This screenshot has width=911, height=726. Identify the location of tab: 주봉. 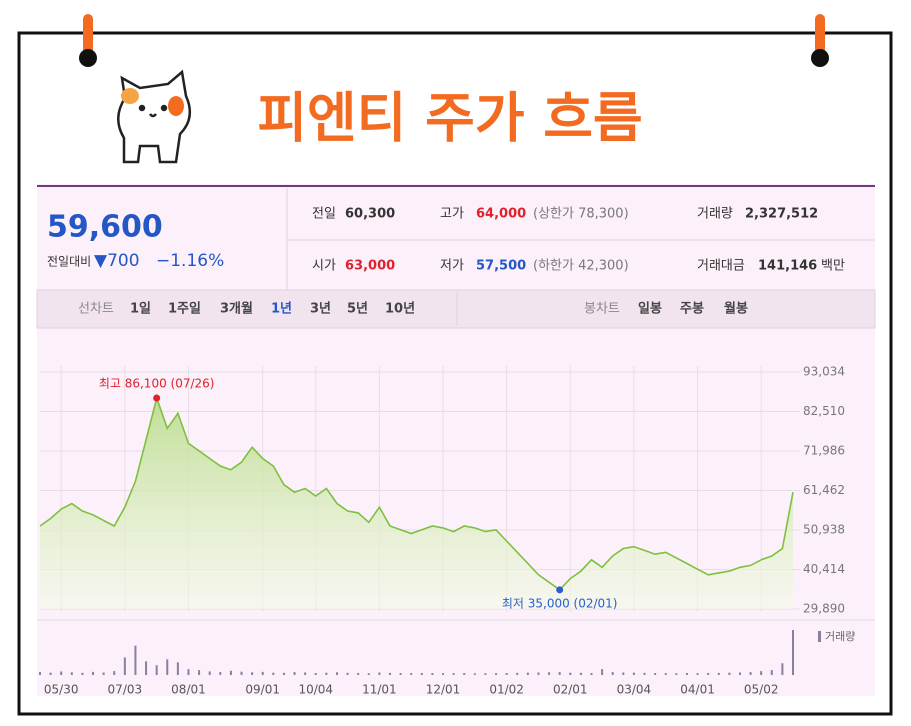
(692, 309).